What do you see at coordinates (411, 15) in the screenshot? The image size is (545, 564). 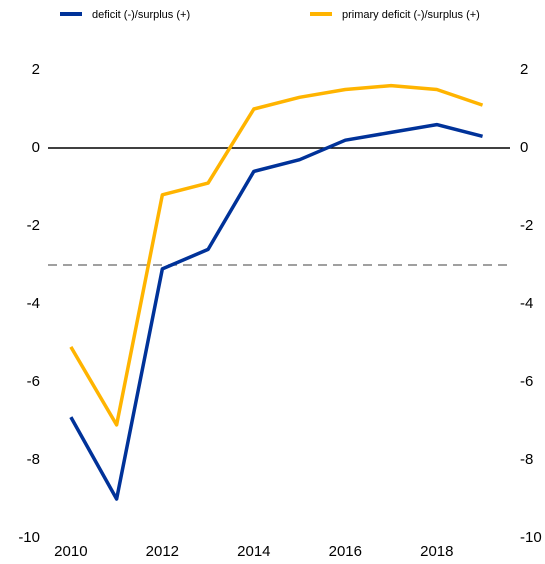 I see `legend-label: primary deficit (-)/surplus (+)` at bounding box center [411, 15].